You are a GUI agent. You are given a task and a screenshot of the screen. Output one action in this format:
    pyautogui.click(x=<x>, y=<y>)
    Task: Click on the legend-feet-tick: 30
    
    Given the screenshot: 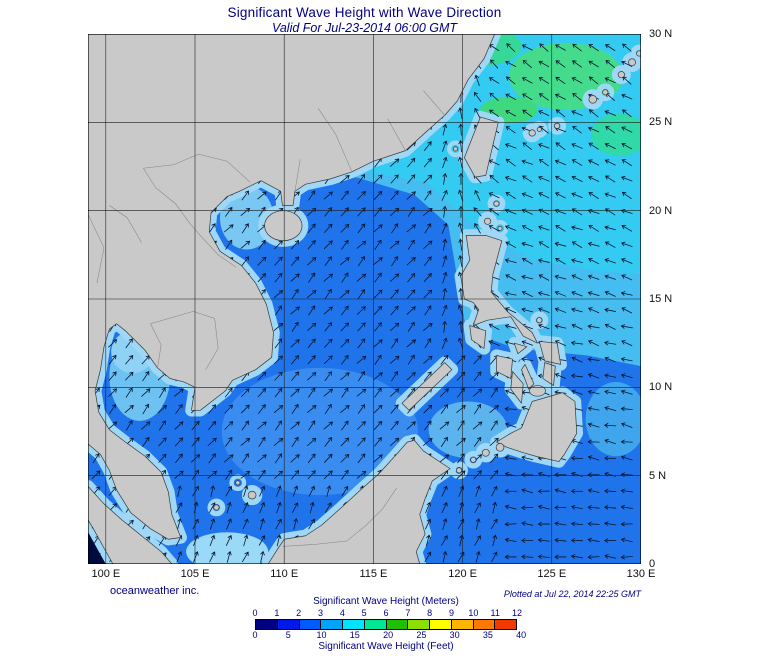 What is the action you would take?
    pyautogui.click(x=454, y=635)
    